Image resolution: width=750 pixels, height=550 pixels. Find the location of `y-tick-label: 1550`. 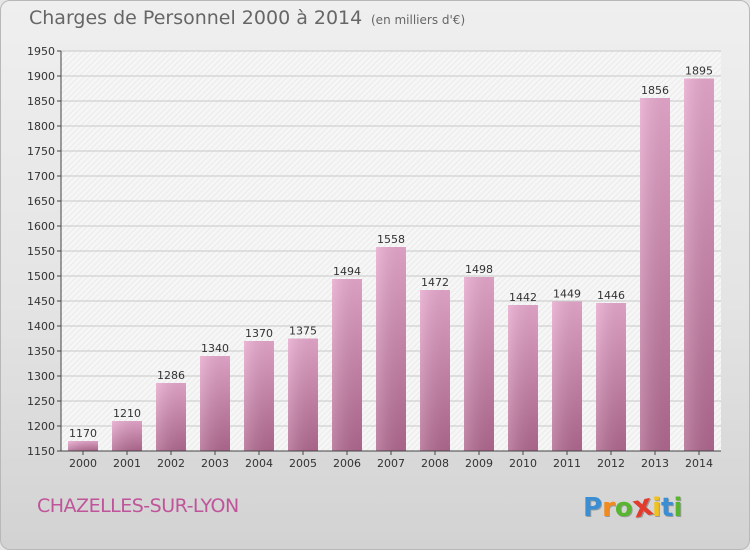

y-tick-label: 1550 is located at coordinates (41, 251).